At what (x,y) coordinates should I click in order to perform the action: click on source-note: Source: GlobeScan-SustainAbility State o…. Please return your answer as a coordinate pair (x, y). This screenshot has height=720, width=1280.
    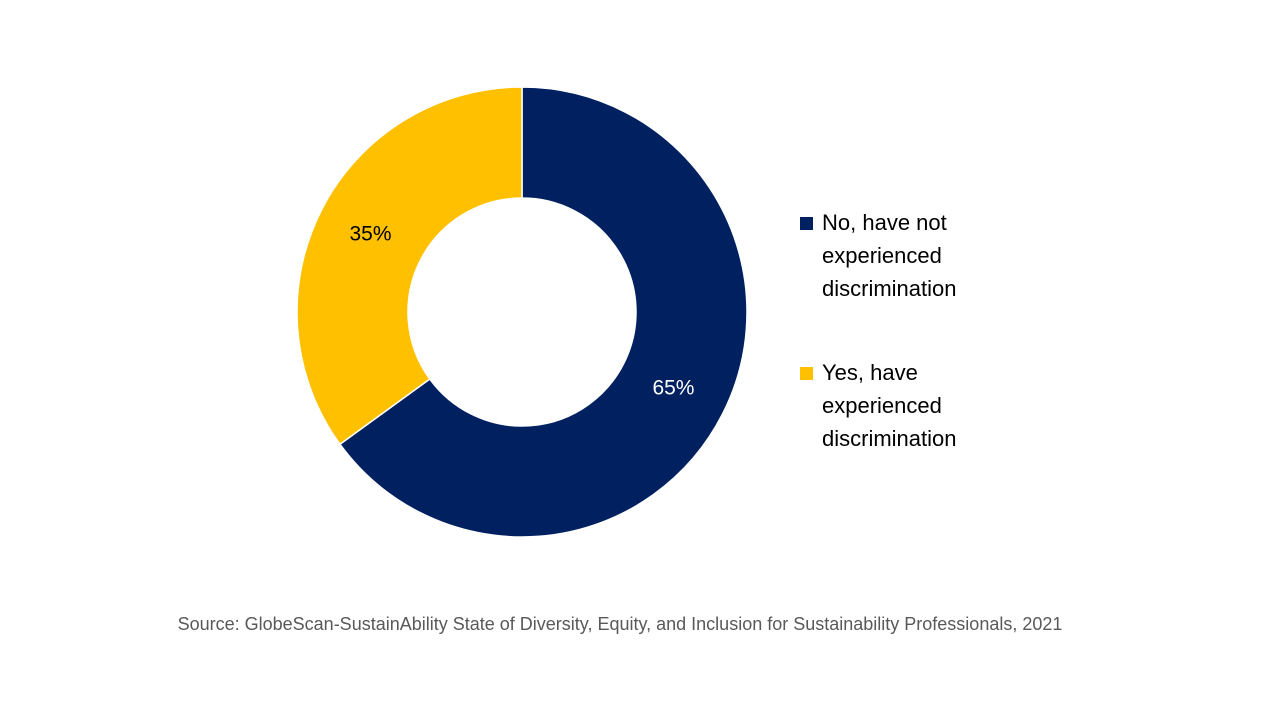
    Looking at the image, I should click on (620, 624).